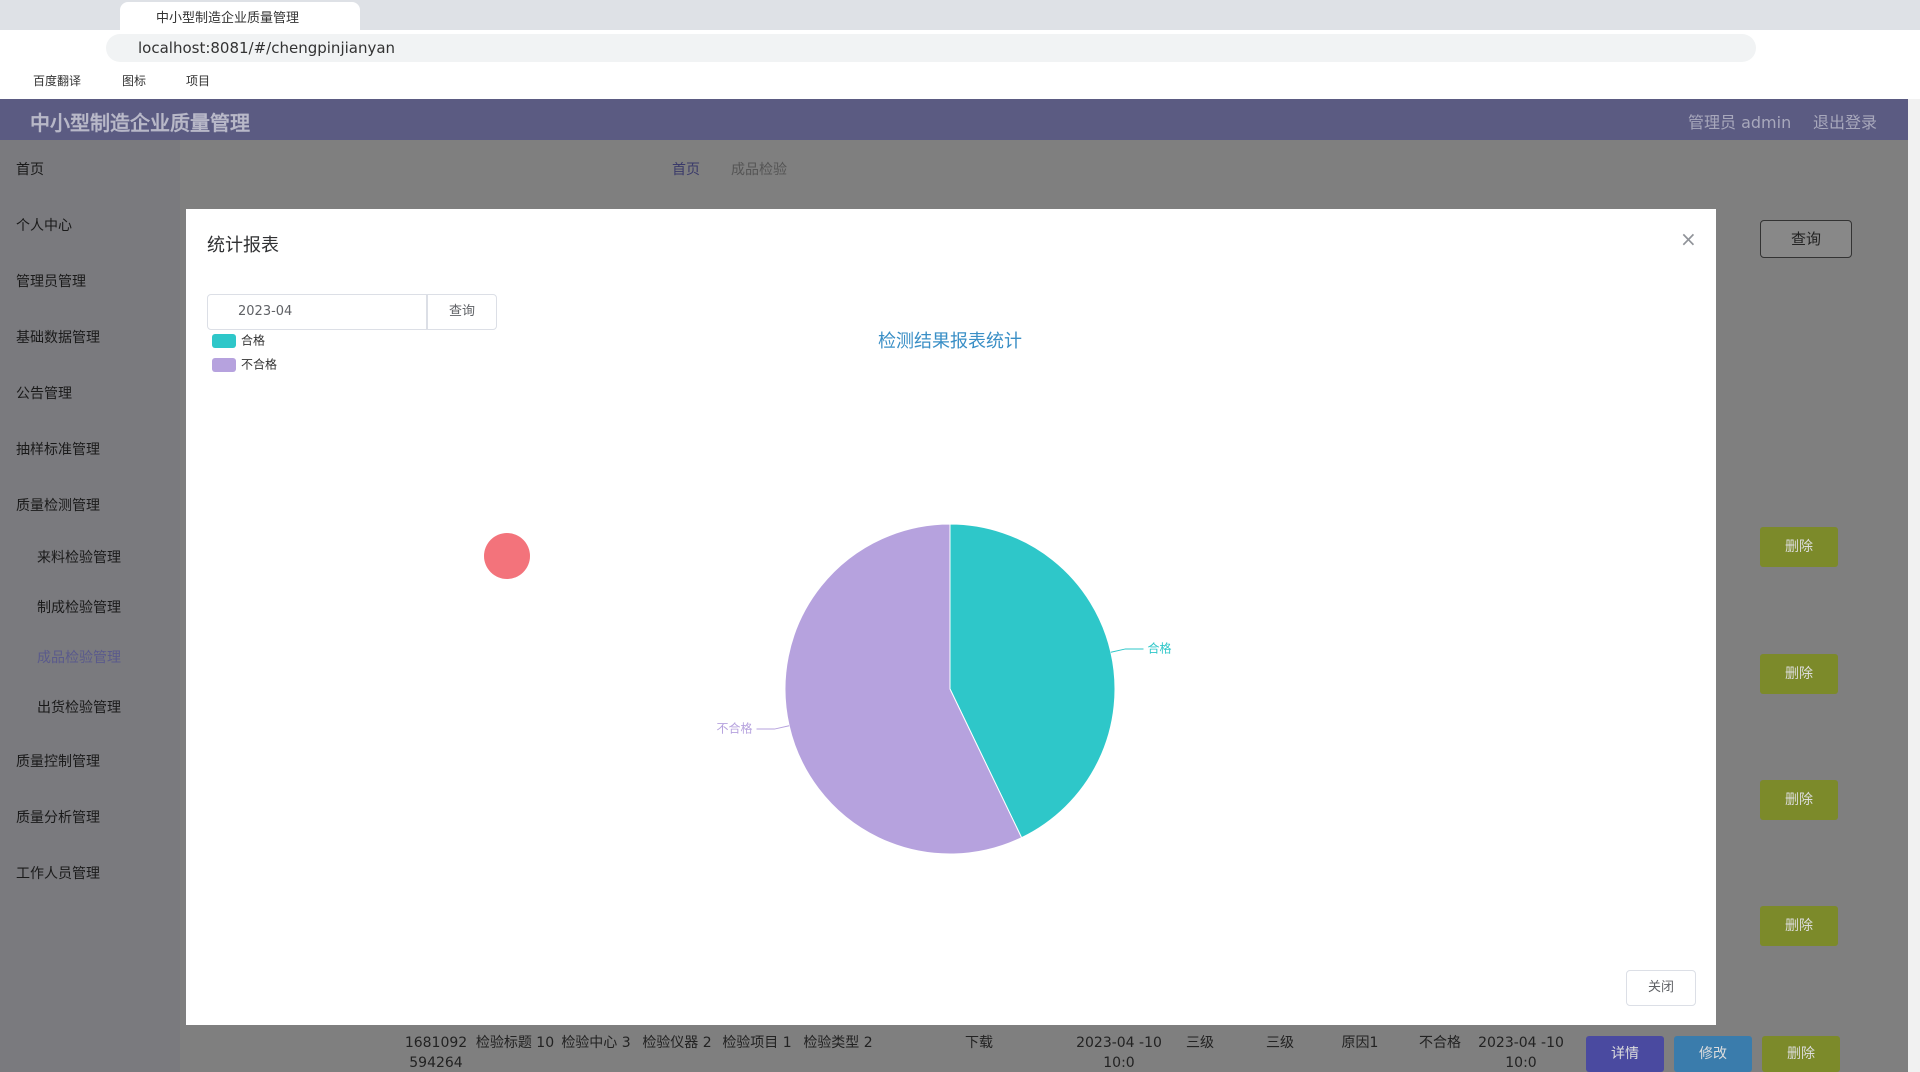 This screenshot has height=1072, width=1920. Describe the element at coordinates (677, 1043) in the screenshot. I see `table-cell: 检验仪器 2` at that location.